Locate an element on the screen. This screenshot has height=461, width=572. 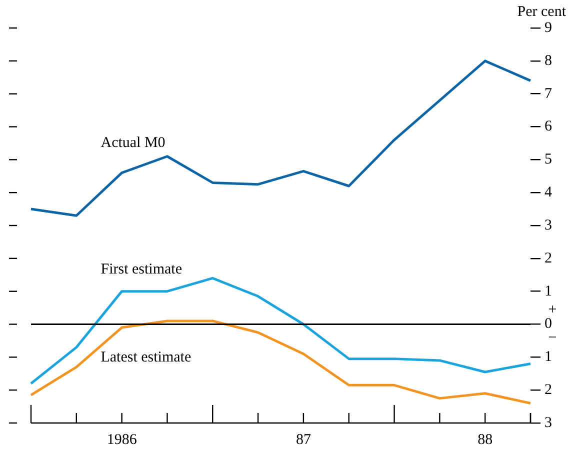
y-tick-label: 6 is located at coordinates (548, 126).